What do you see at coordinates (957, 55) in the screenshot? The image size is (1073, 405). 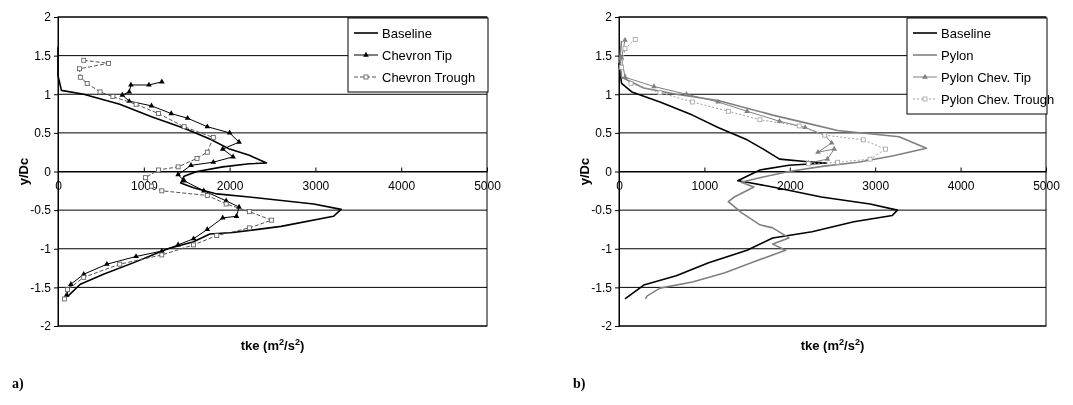 I see `legend-label: Pylon` at bounding box center [957, 55].